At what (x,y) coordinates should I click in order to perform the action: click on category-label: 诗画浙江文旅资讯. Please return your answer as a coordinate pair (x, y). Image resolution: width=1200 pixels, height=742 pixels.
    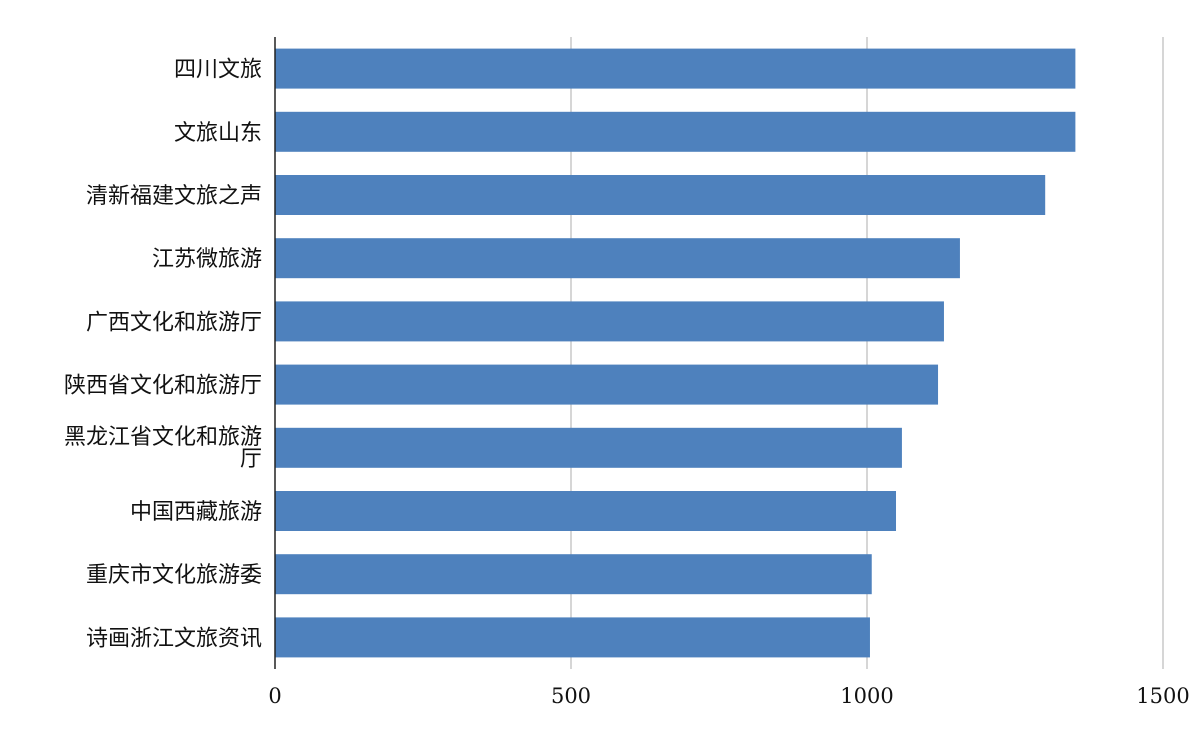
    Looking at the image, I should click on (174, 638).